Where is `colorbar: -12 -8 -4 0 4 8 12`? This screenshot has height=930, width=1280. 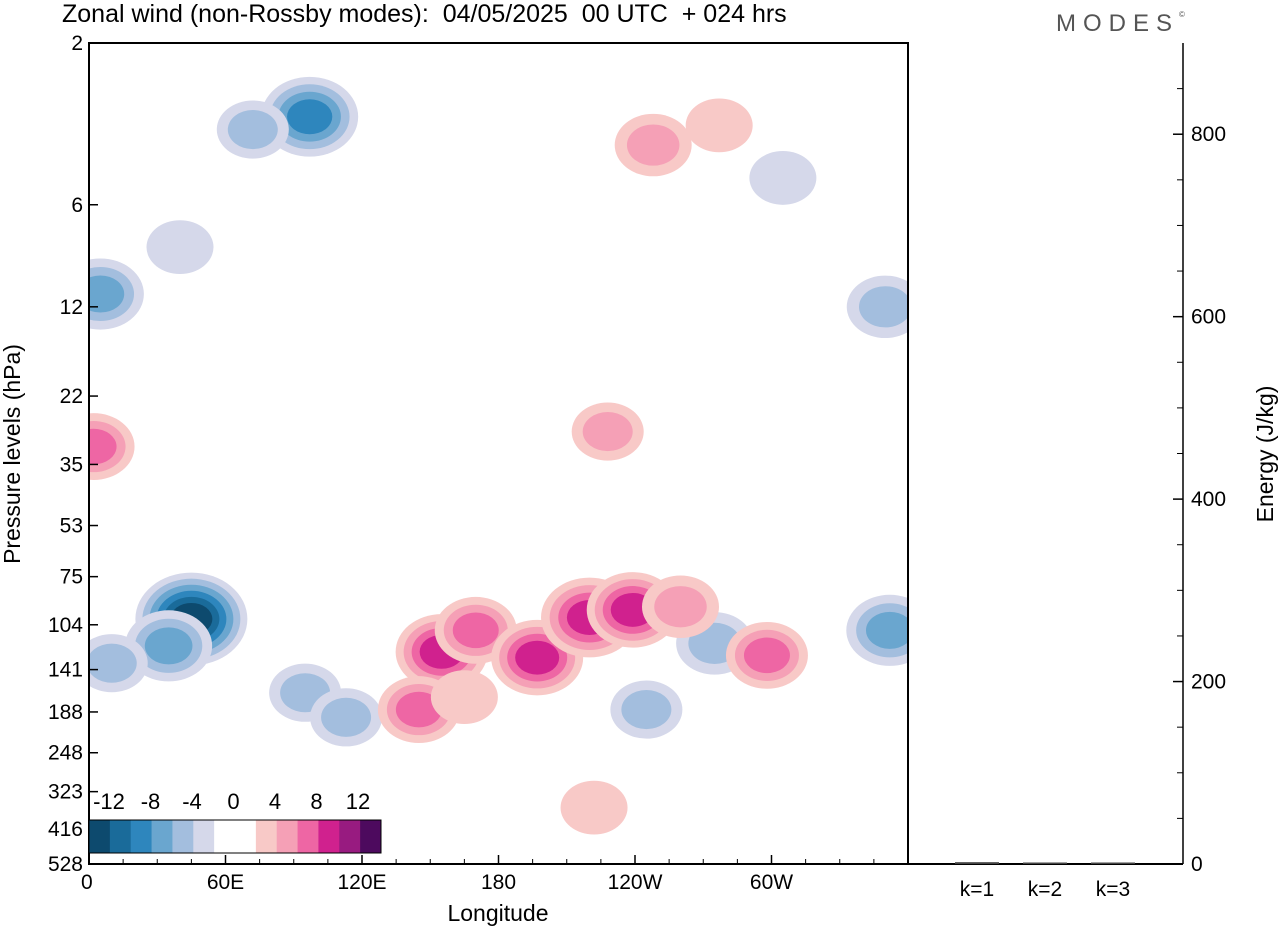
colorbar: -12 -8 -4 0 4 8 12 is located at coordinates (235, 821).